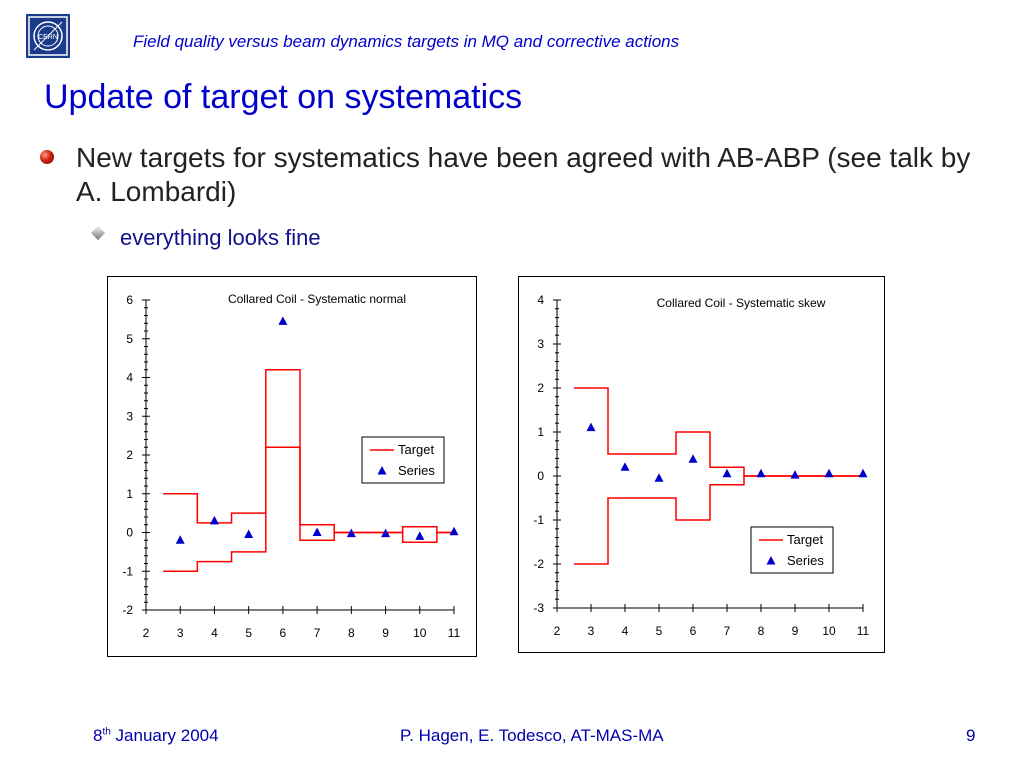  What do you see at coordinates (47, 157) in the screenshot?
I see `red-bullet-icon` at bounding box center [47, 157].